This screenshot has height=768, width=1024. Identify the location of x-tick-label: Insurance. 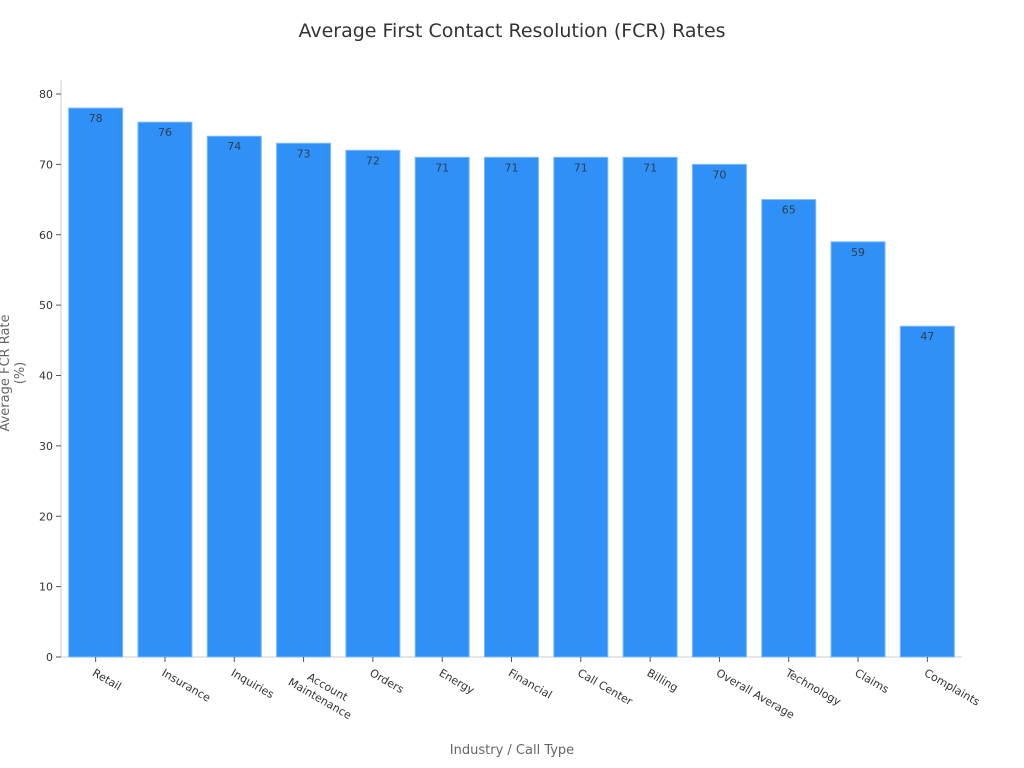
(185, 685).